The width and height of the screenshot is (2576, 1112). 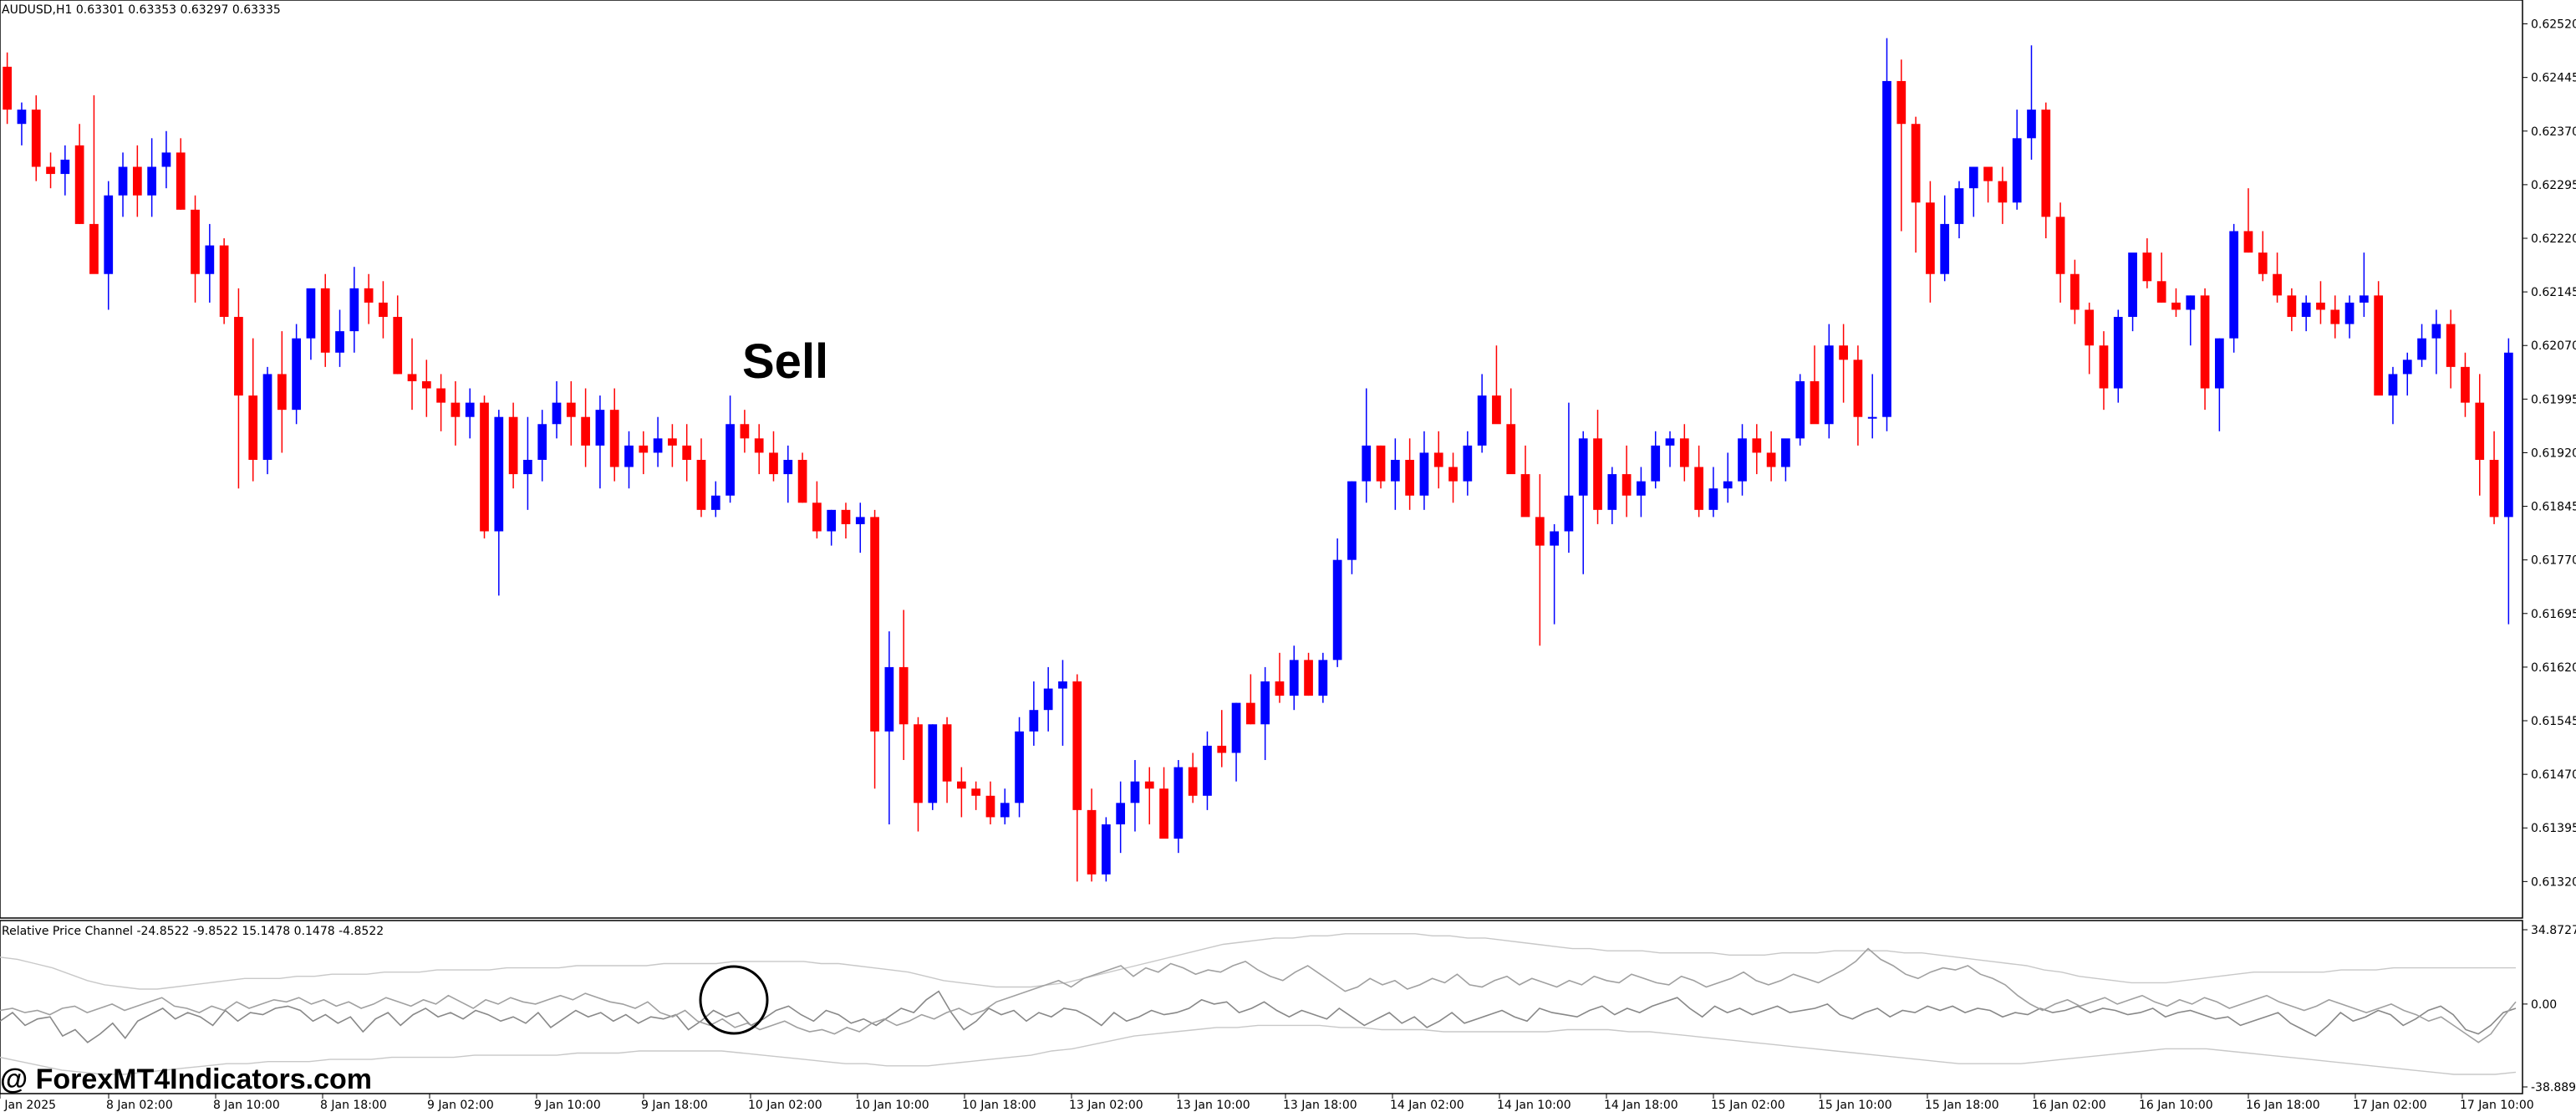 I want to click on indicator-bands, so click(x=1258, y=1004).